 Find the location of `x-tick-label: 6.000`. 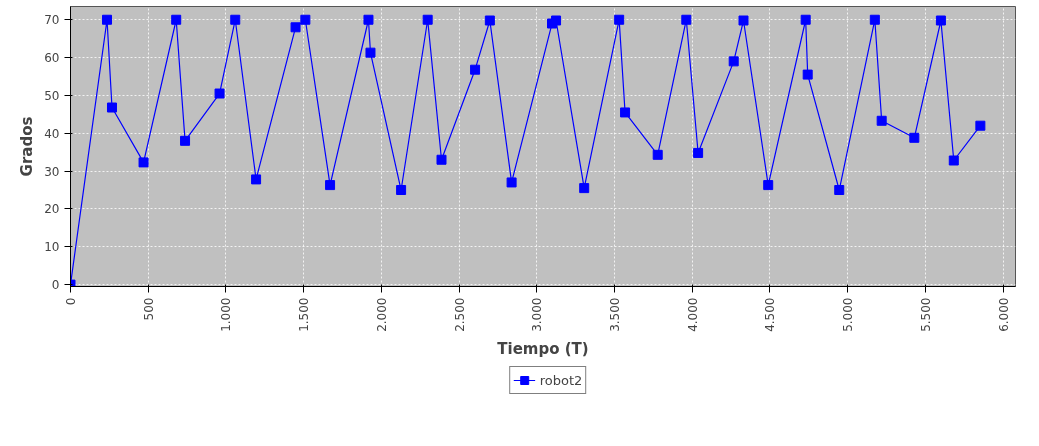

x-tick-label: 6.000 is located at coordinates (1003, 314).